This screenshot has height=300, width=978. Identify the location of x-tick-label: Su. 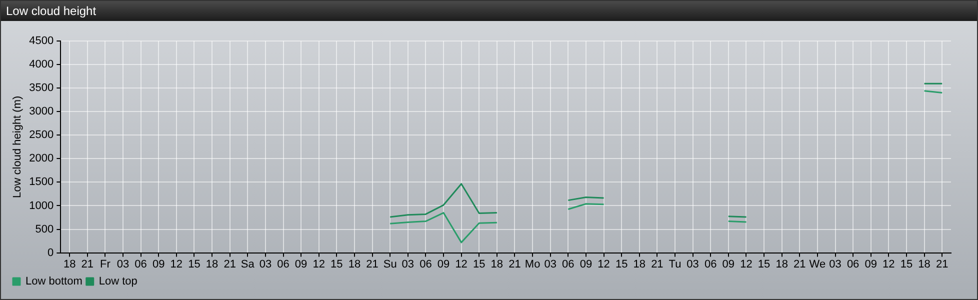
(390, 264).